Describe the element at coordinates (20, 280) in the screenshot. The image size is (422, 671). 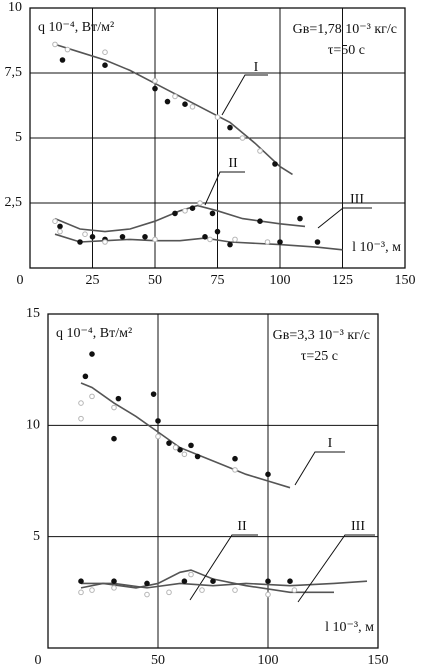
I see `x-tick-label: 0` at that location.